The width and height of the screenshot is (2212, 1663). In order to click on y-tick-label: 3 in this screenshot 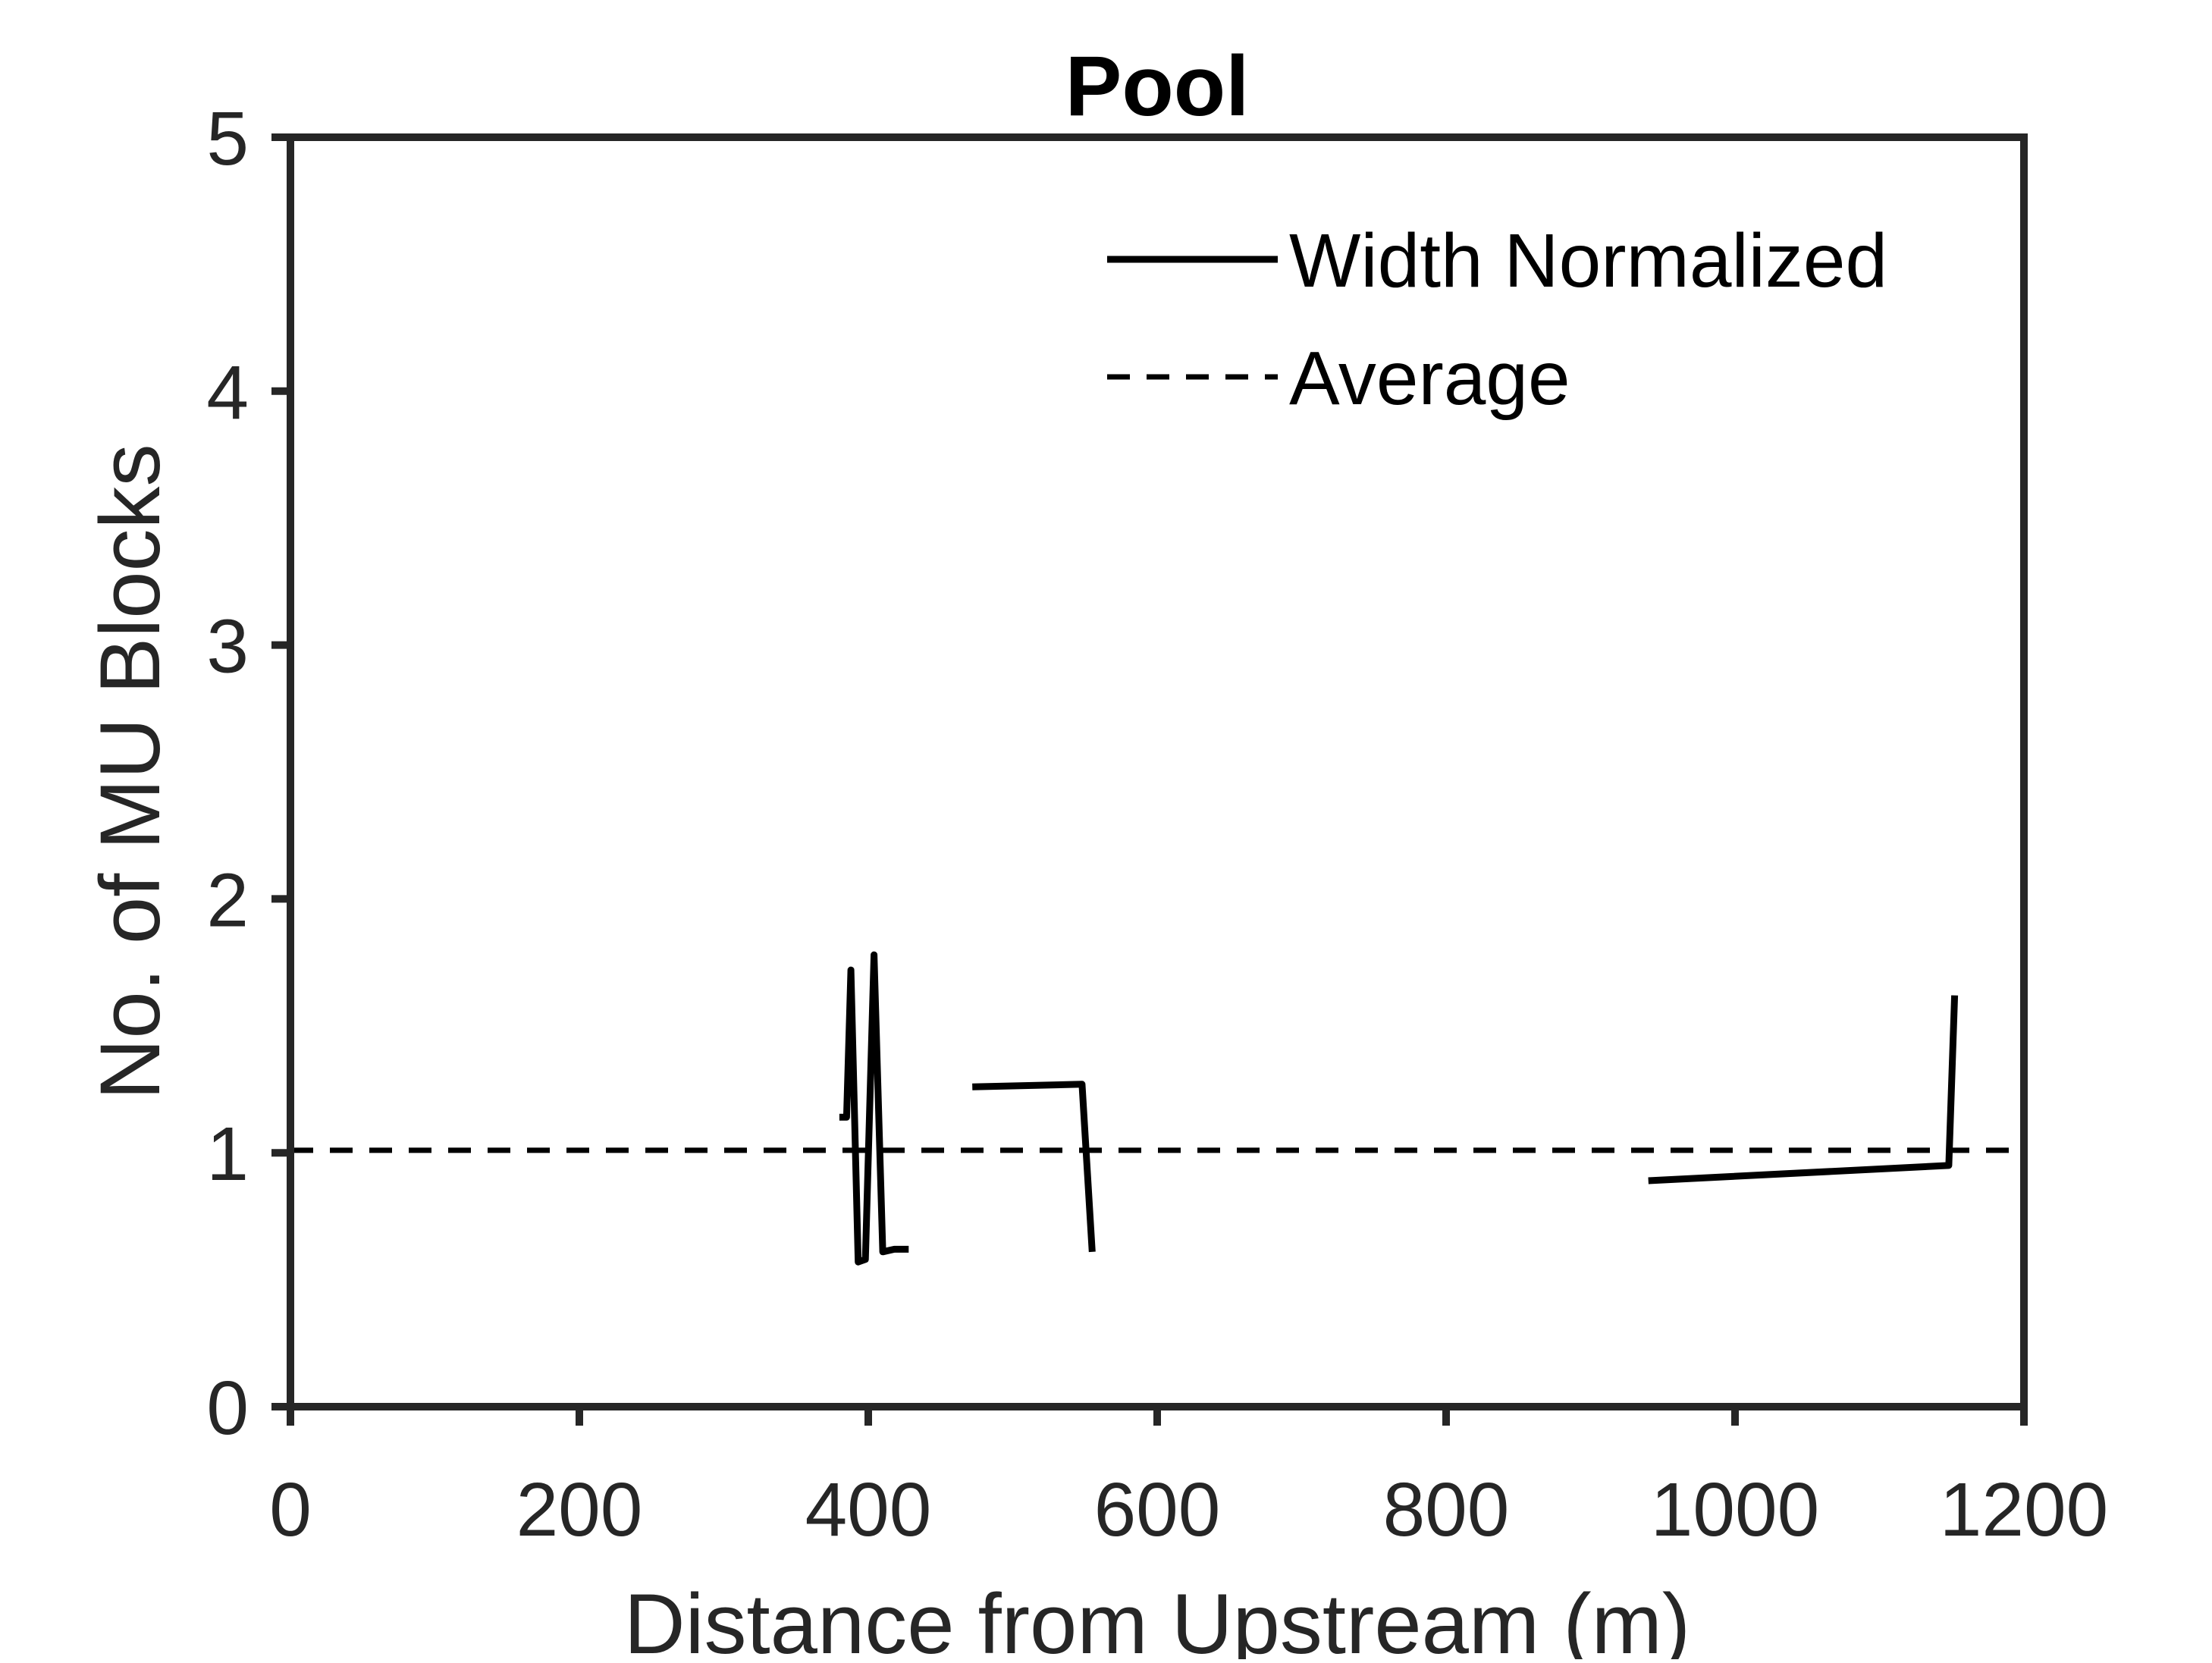, I will do `click(227, 646)`.